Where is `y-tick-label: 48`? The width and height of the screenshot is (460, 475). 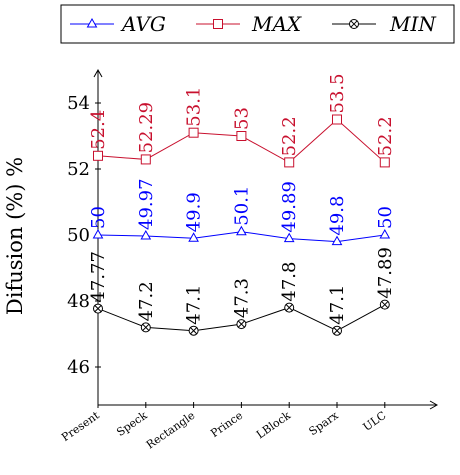
y-tick-label: 48 is located at coordinates (78, 301).